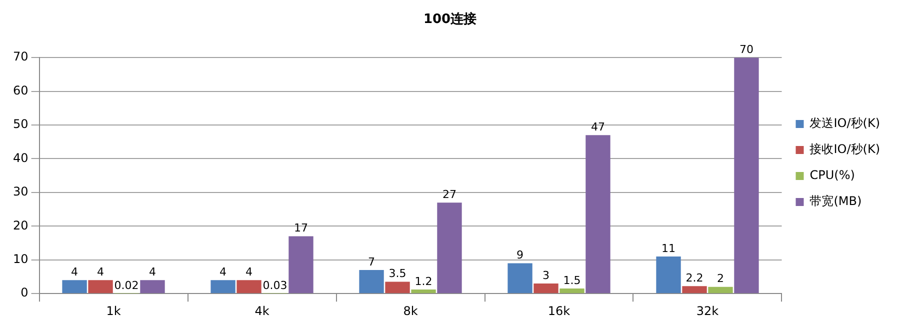  Describe the element at coordinates (20, 157) in the screenshot. I see `y-tick-label: 40` at that location.